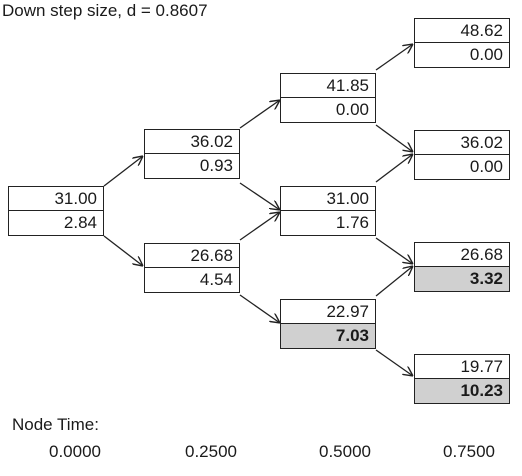 The image size is (522, 476). I want to click on edge-n22-n33, so click(394, 362).